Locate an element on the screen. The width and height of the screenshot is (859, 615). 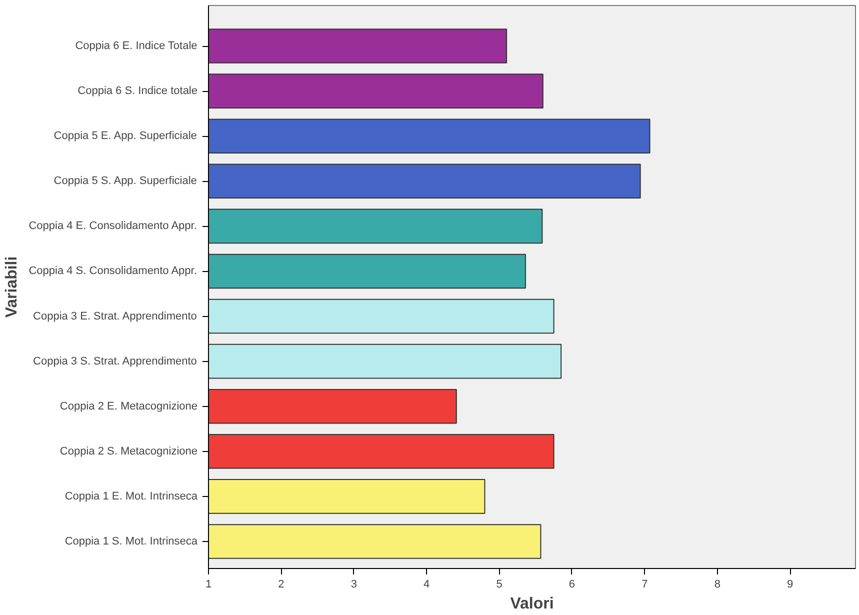
x-tick-label: 7 is located at coordinates (645, 584).